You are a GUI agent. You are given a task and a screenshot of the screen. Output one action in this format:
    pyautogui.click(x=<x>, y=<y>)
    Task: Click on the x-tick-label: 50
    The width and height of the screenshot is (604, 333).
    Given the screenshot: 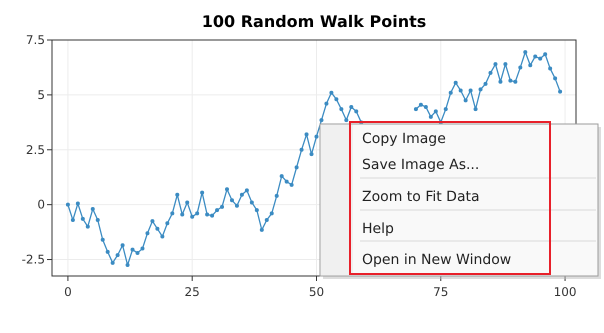 What is the action you would take?
    pyautogui.click(x=316, y=292)
    